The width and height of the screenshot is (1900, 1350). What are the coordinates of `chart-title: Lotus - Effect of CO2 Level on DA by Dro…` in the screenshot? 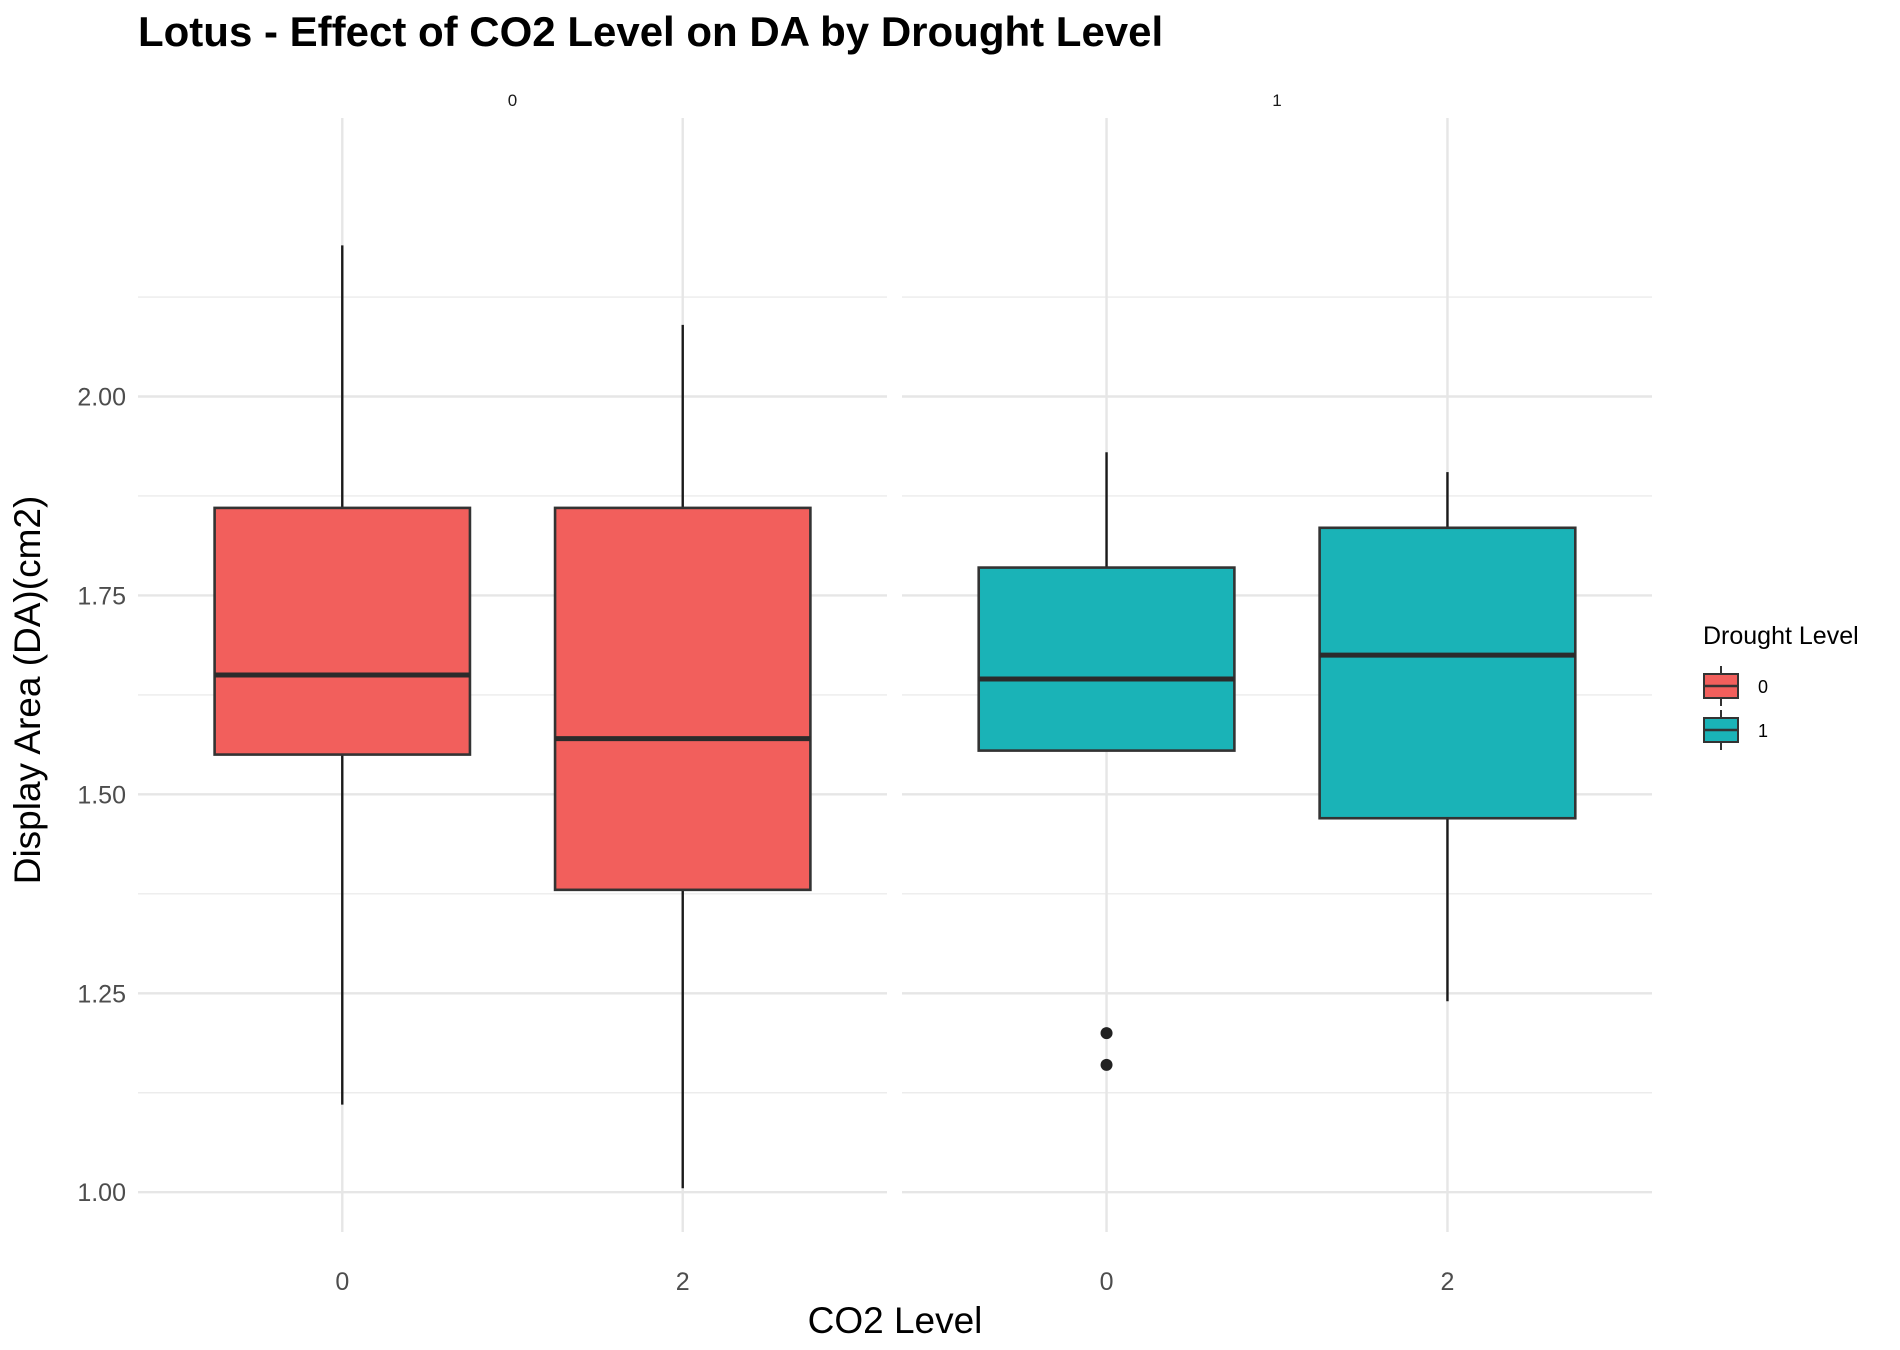 It's located at (650, 31).